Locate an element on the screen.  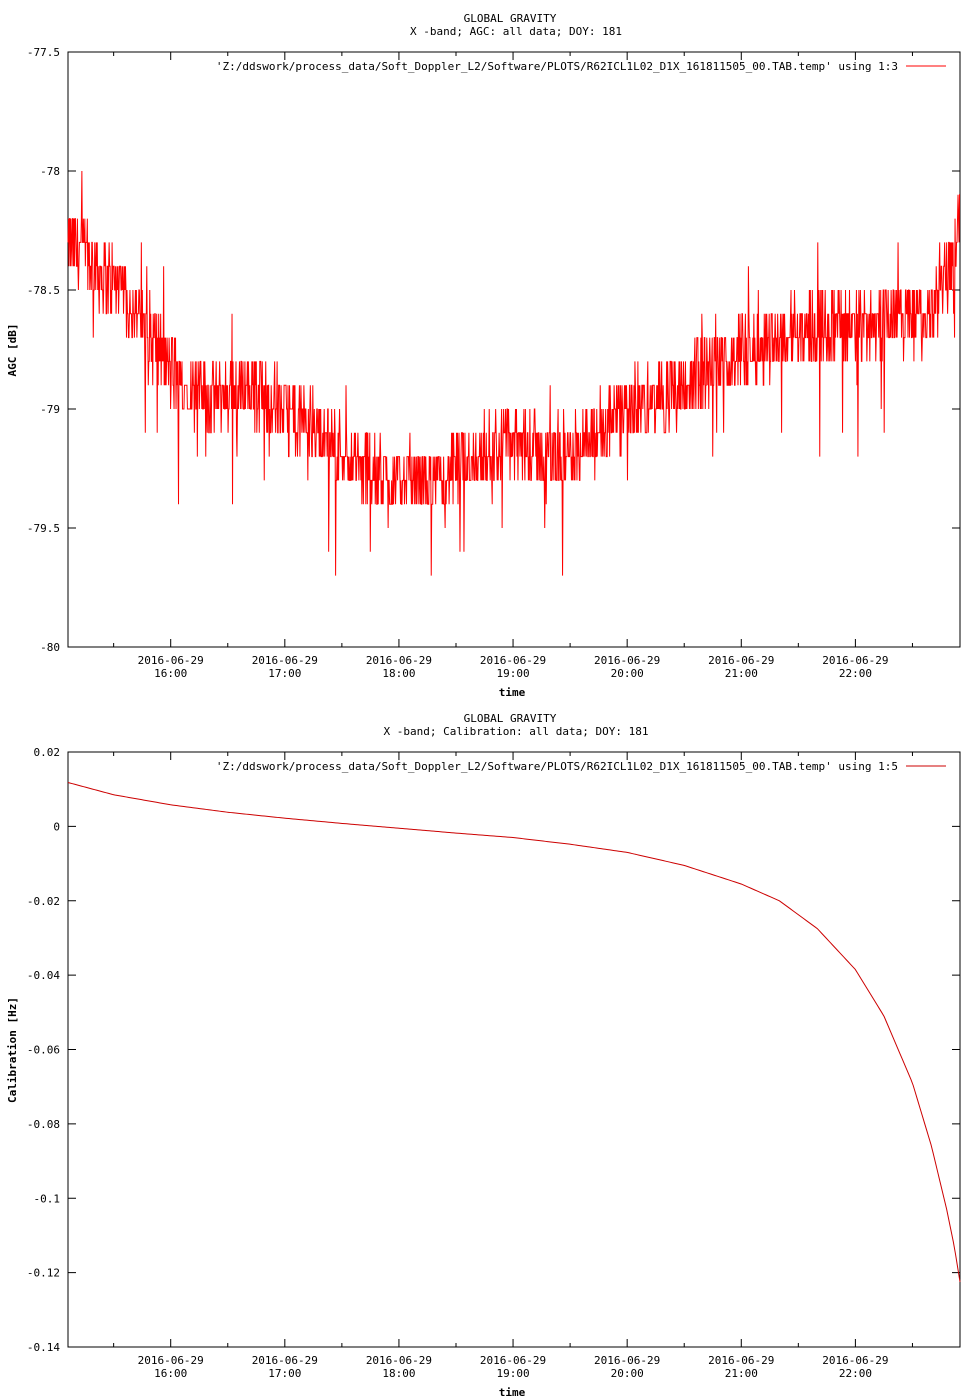
calibration-y-tick-label: 0 is located at coordinates (56, 826).